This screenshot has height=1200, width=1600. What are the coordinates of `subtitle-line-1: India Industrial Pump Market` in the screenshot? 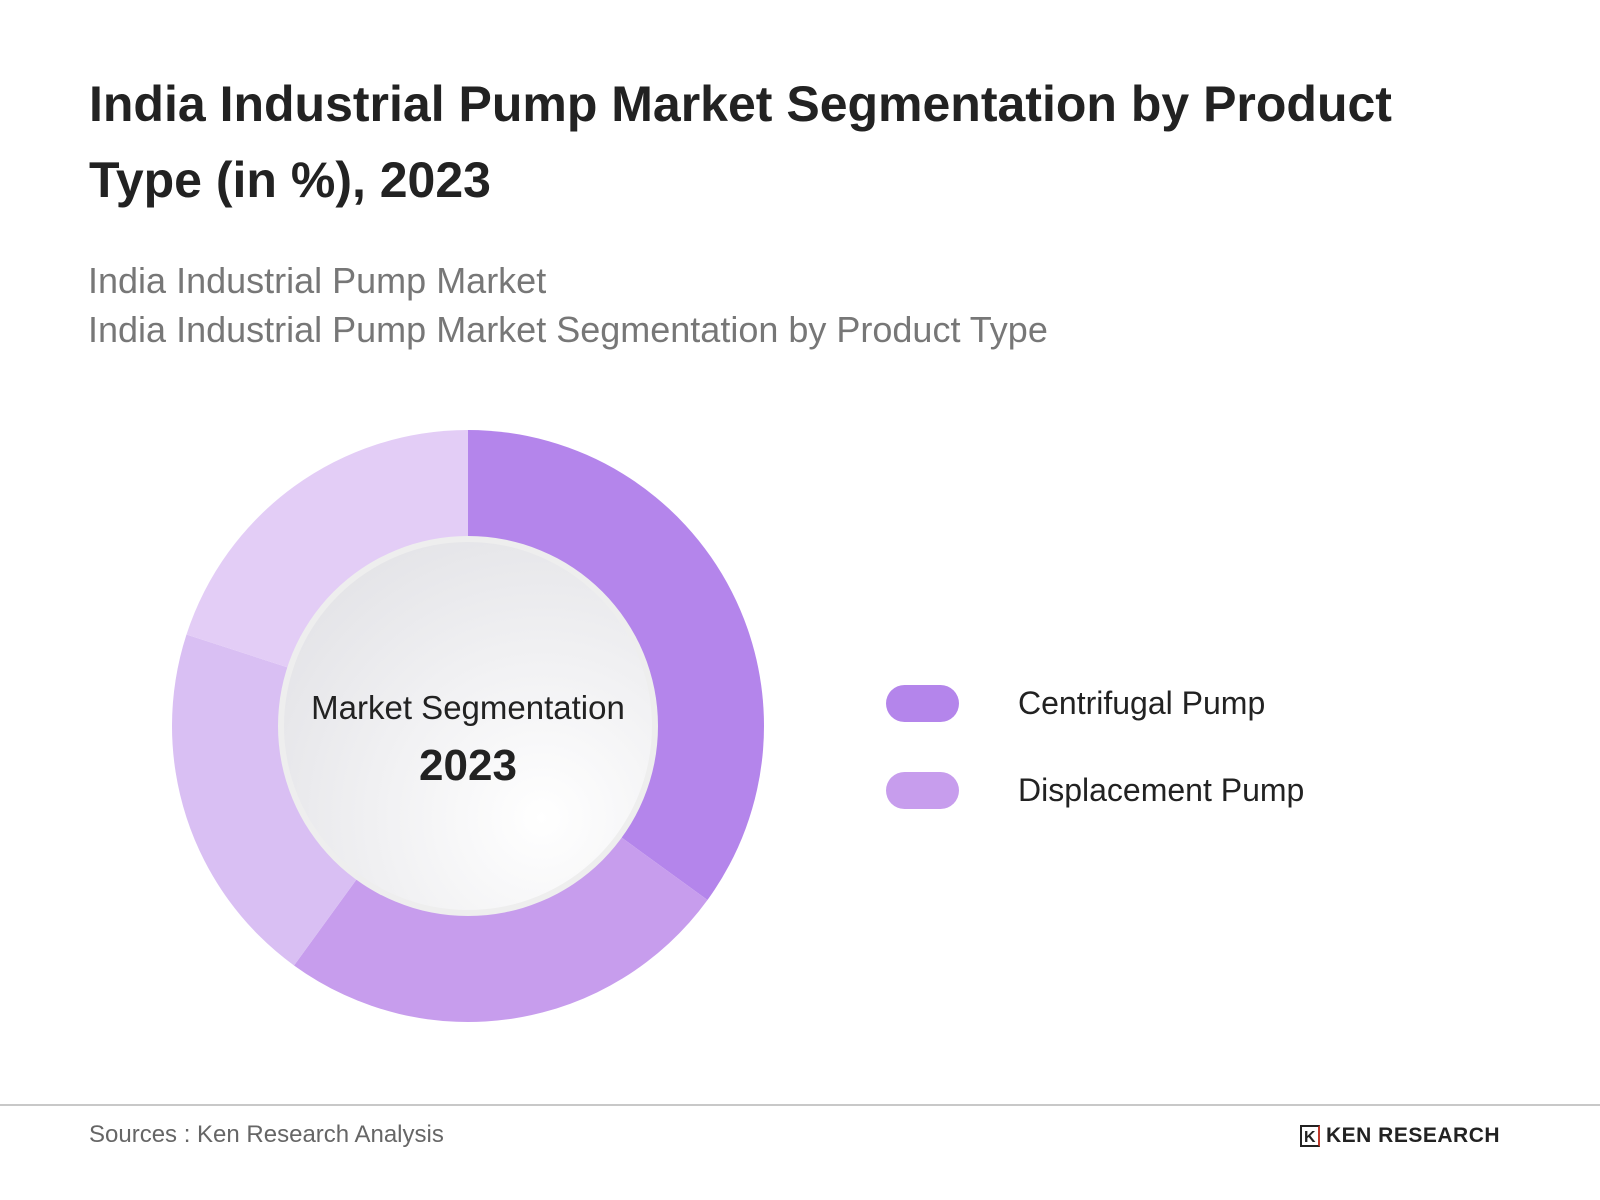 It's located at (317, 280).